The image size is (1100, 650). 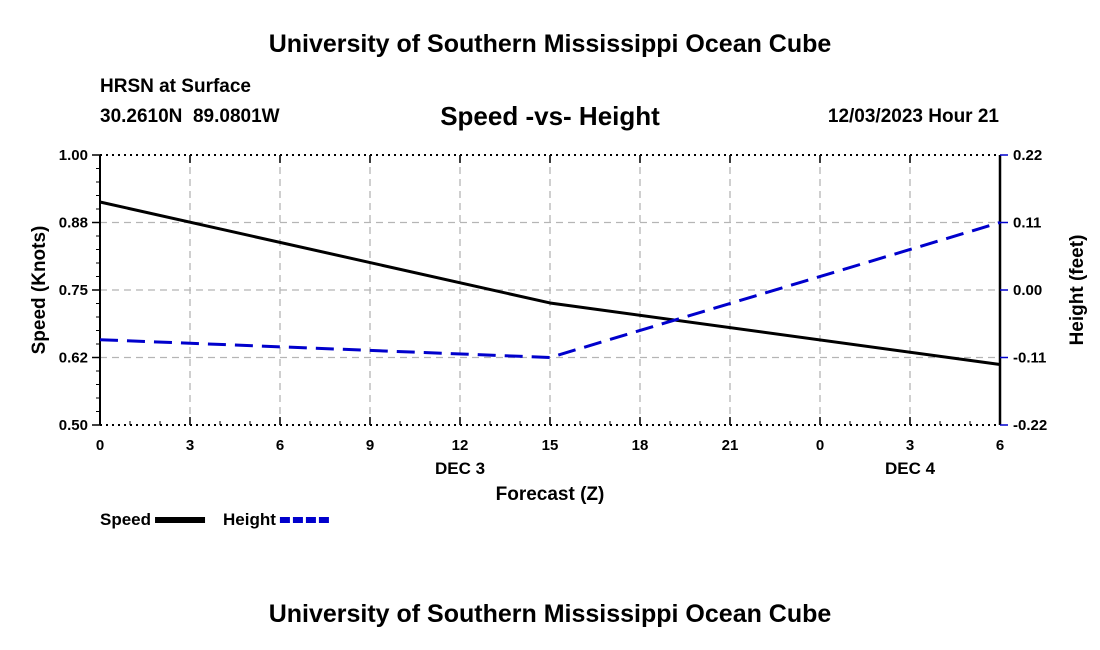 What do you see at coordinates (1027, 290) in the screenshot?
I see `right-tick-label: 0.00` at bounding box center [1027, 290].